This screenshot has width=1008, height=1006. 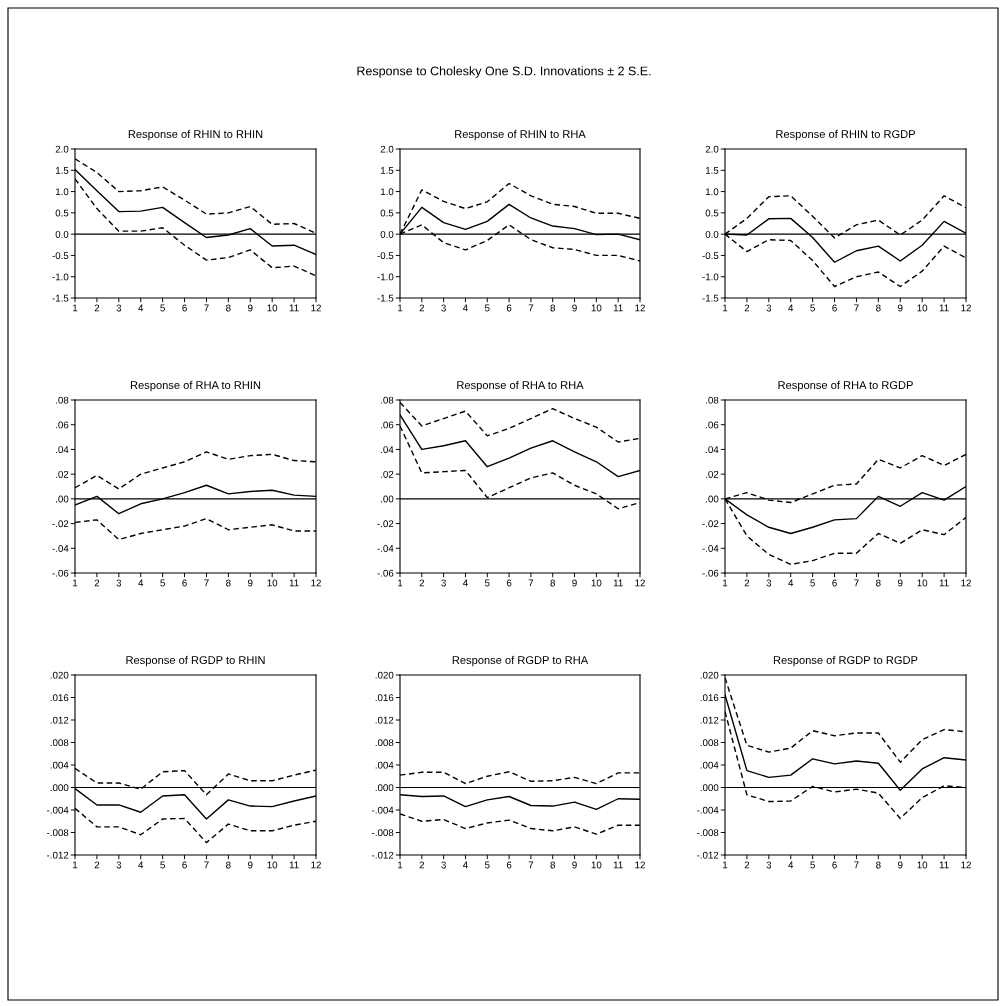 I want to click on y-tick-label: -.02, so click(x=60, y=524).